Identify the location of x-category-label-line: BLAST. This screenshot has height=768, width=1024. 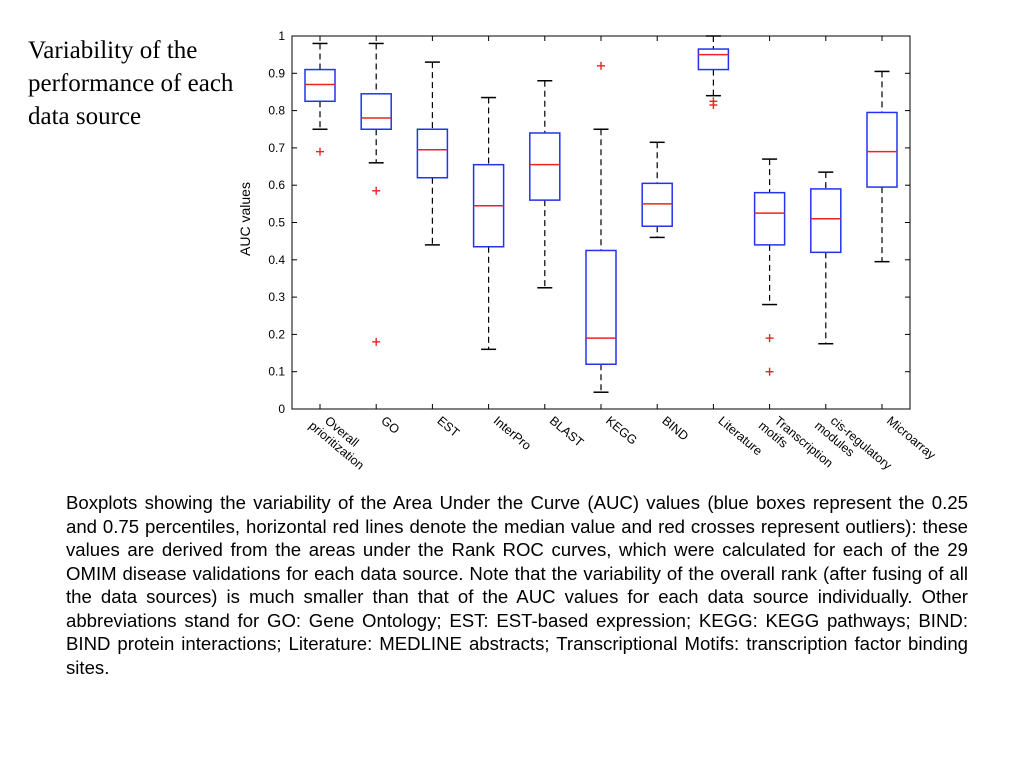
(567, 432).